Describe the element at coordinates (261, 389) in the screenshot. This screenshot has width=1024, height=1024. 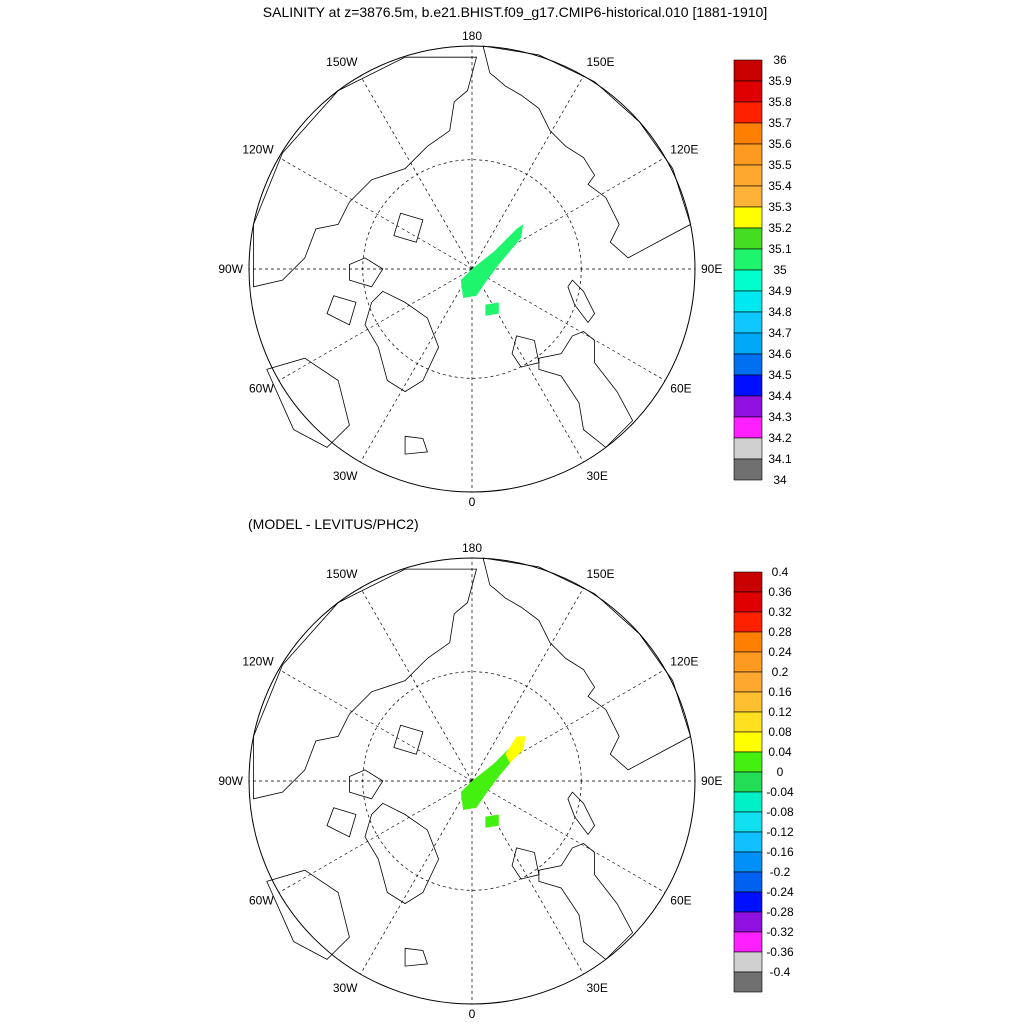
I see `meridian-label: 60W` at that location.